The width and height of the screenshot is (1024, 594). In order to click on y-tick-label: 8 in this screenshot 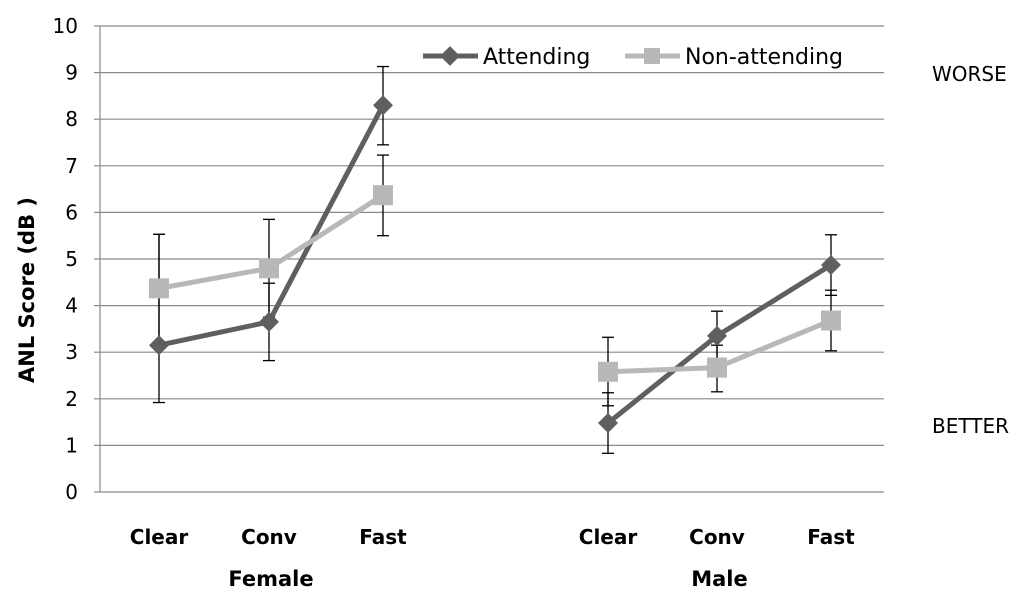, I will do `click(71, 119)`.